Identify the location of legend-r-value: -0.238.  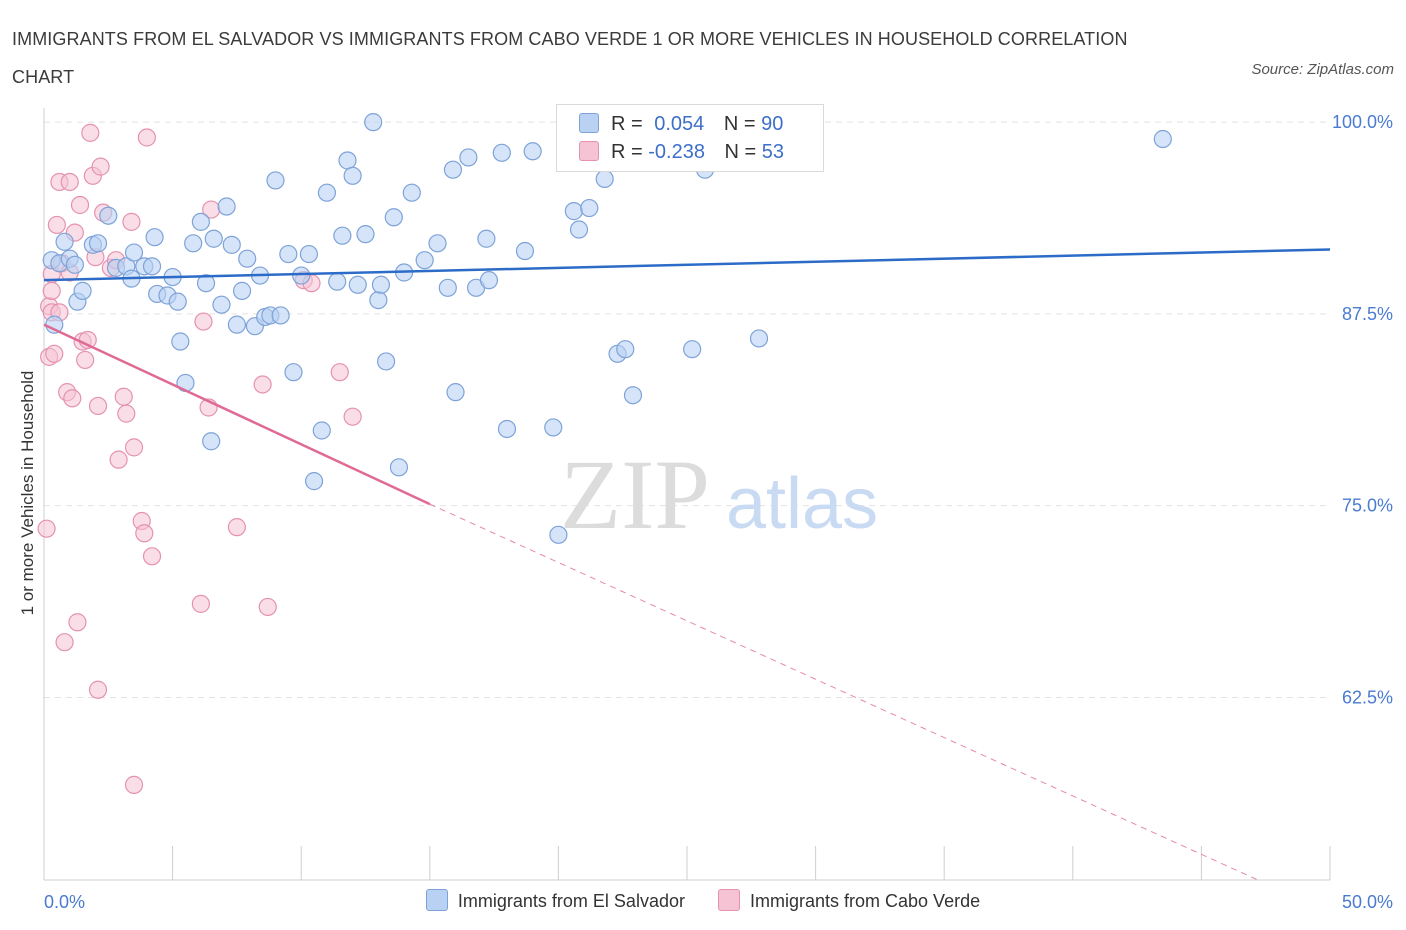
(676, 152).